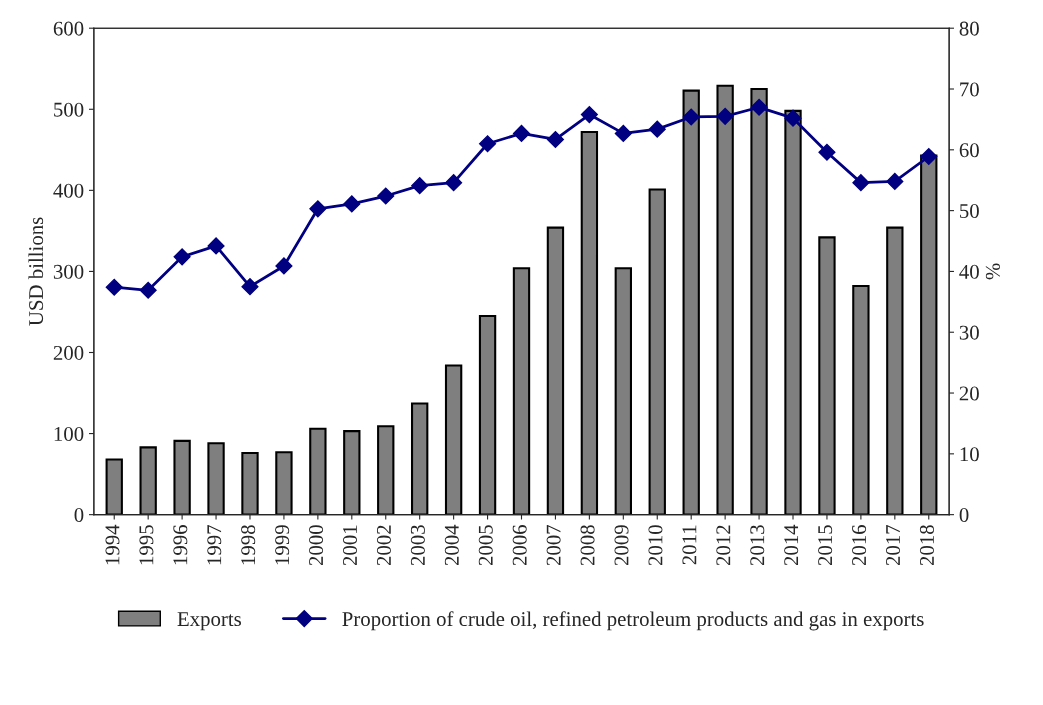 Image resolution: width=1043 pixels, height=705 pixels. Describe the element at coordinates (633, 621) in the screenshot. I see `legend-label: Proportion of crude oil, refined petroleum products and gas in exports` at that location.